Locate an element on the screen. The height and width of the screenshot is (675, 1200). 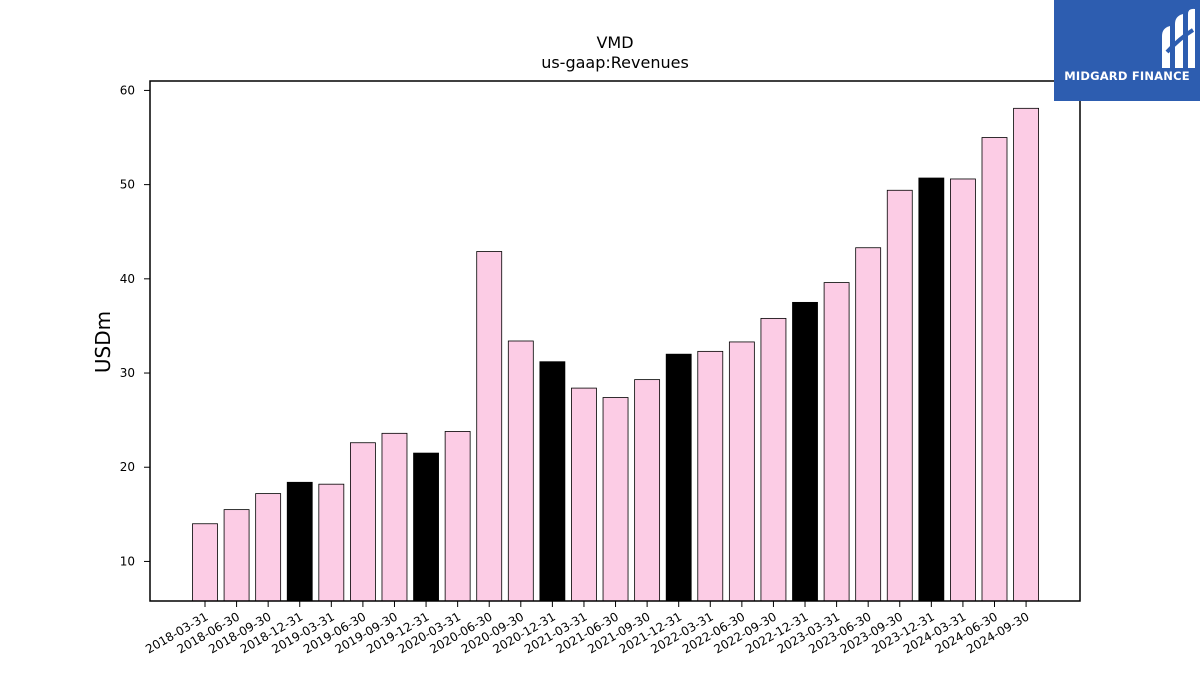
y-axis-label: USDm is located at coordinates (103, 342).